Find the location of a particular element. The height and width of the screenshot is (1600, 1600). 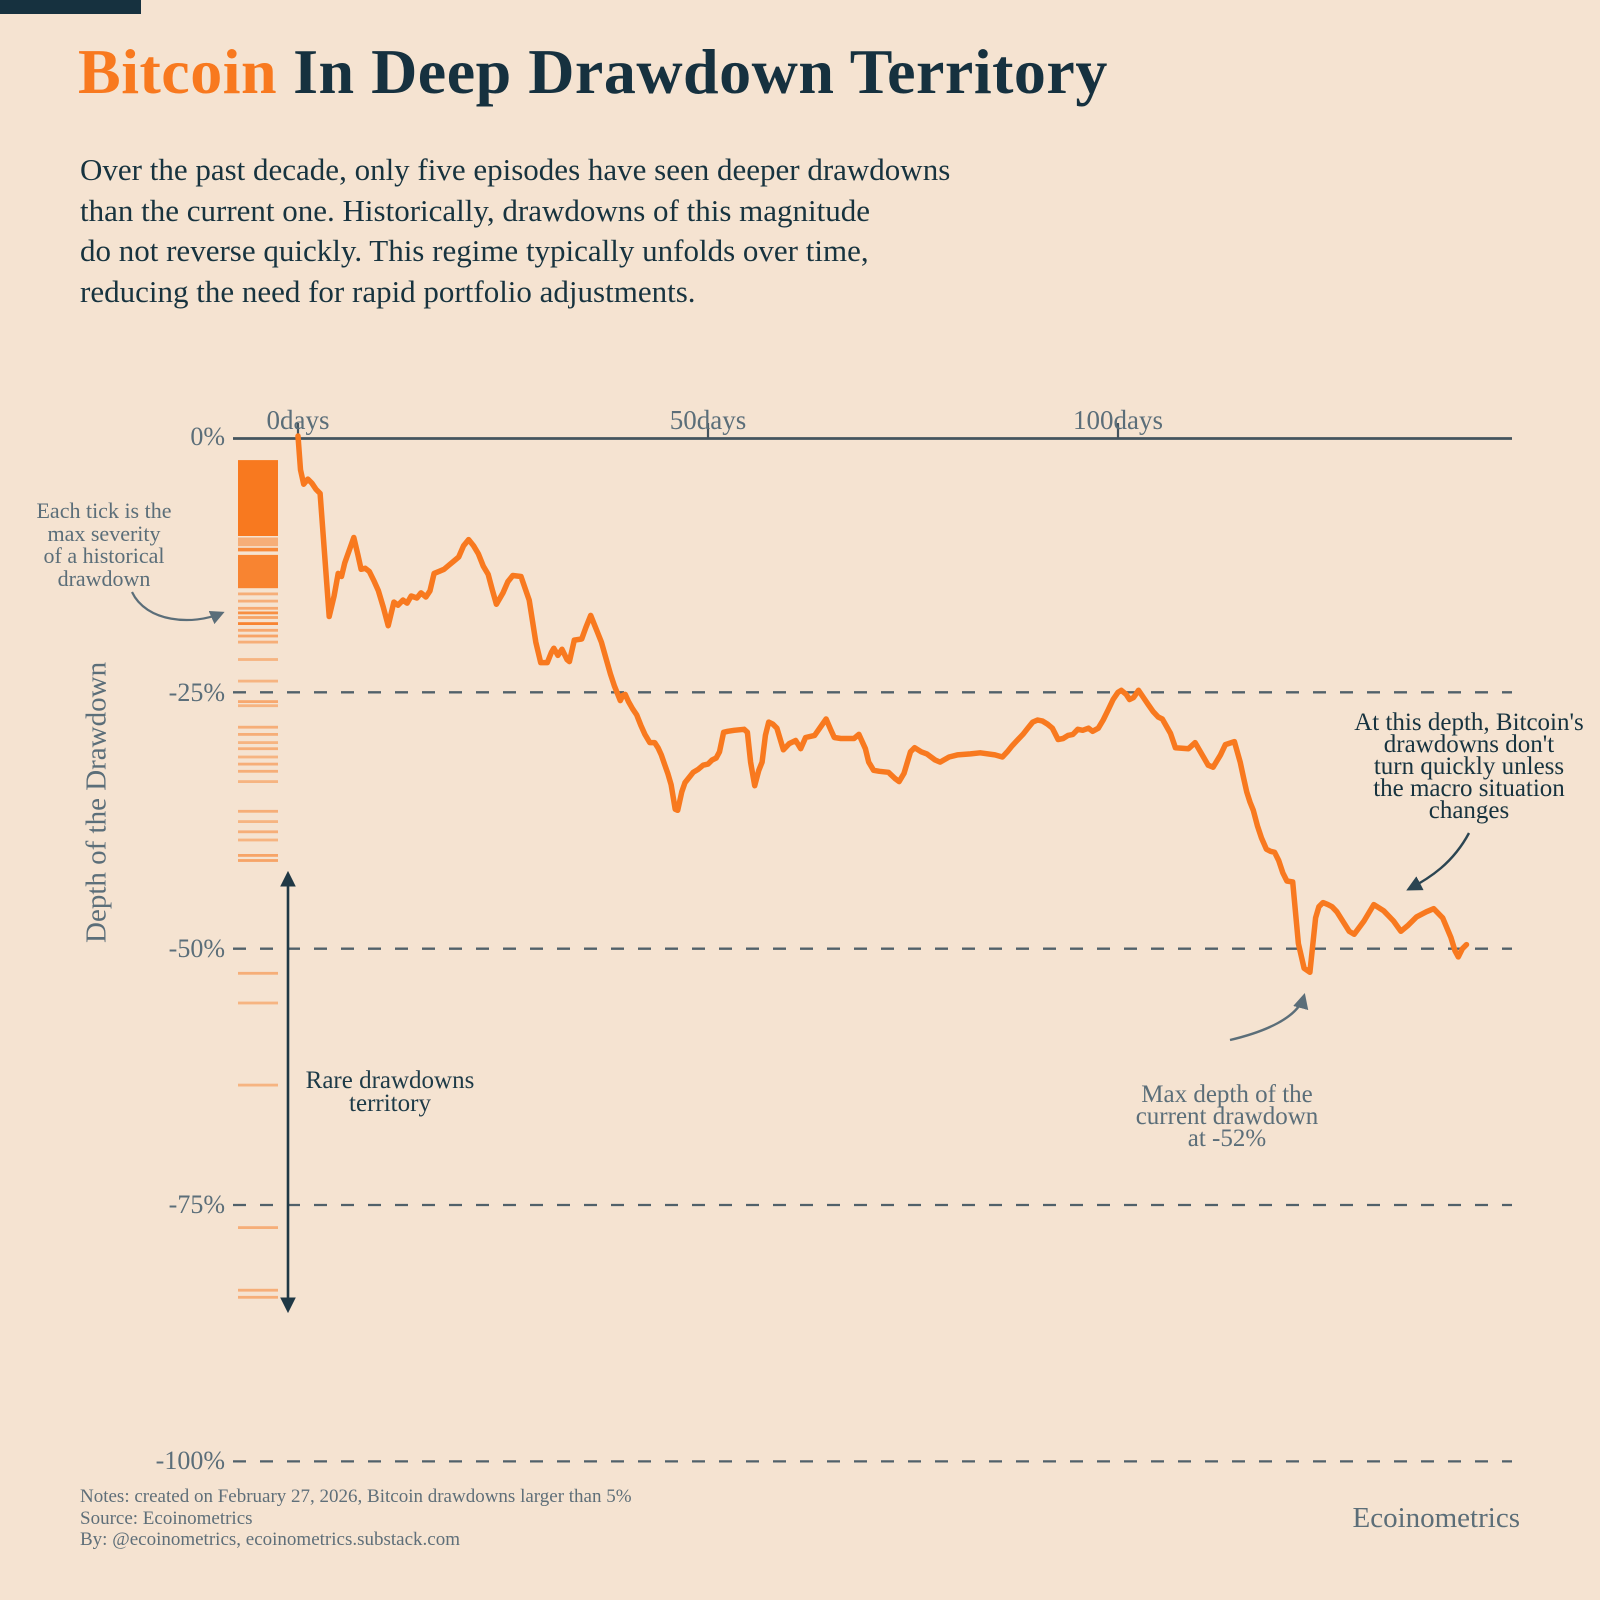

y-tick-label-25: -25% is located at coordinates (196, 692).